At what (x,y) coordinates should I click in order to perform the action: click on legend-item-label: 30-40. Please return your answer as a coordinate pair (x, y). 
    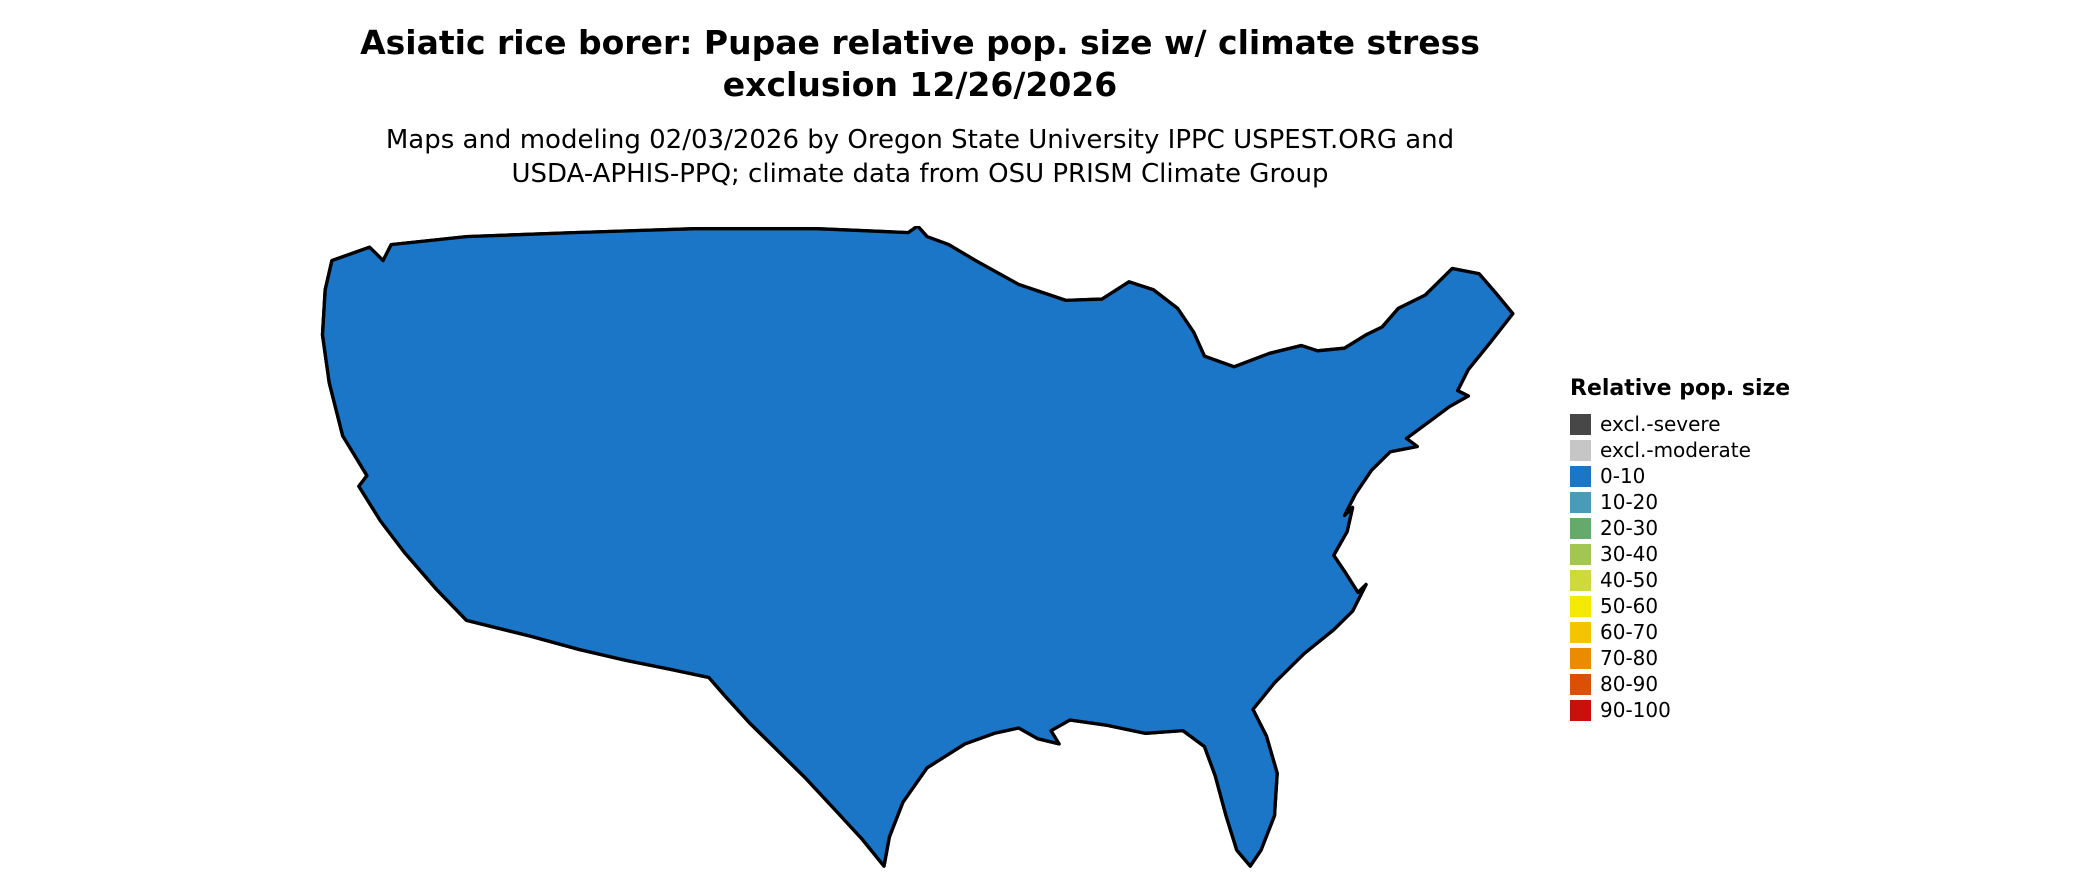
    Looking at the image, I should click on (1629, 554).